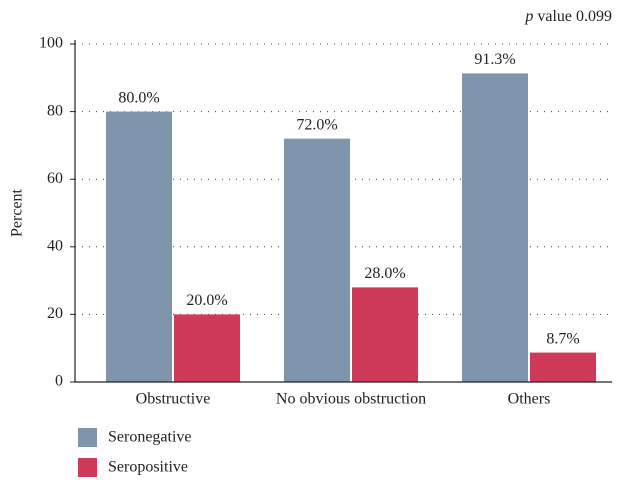 Image resolution: width=620 pixels, height=483 pixels. What do you see at coordinates (150, 437) in the screenshot?
I see `legend-label: Seronegative` at bounding box center [150, 437].